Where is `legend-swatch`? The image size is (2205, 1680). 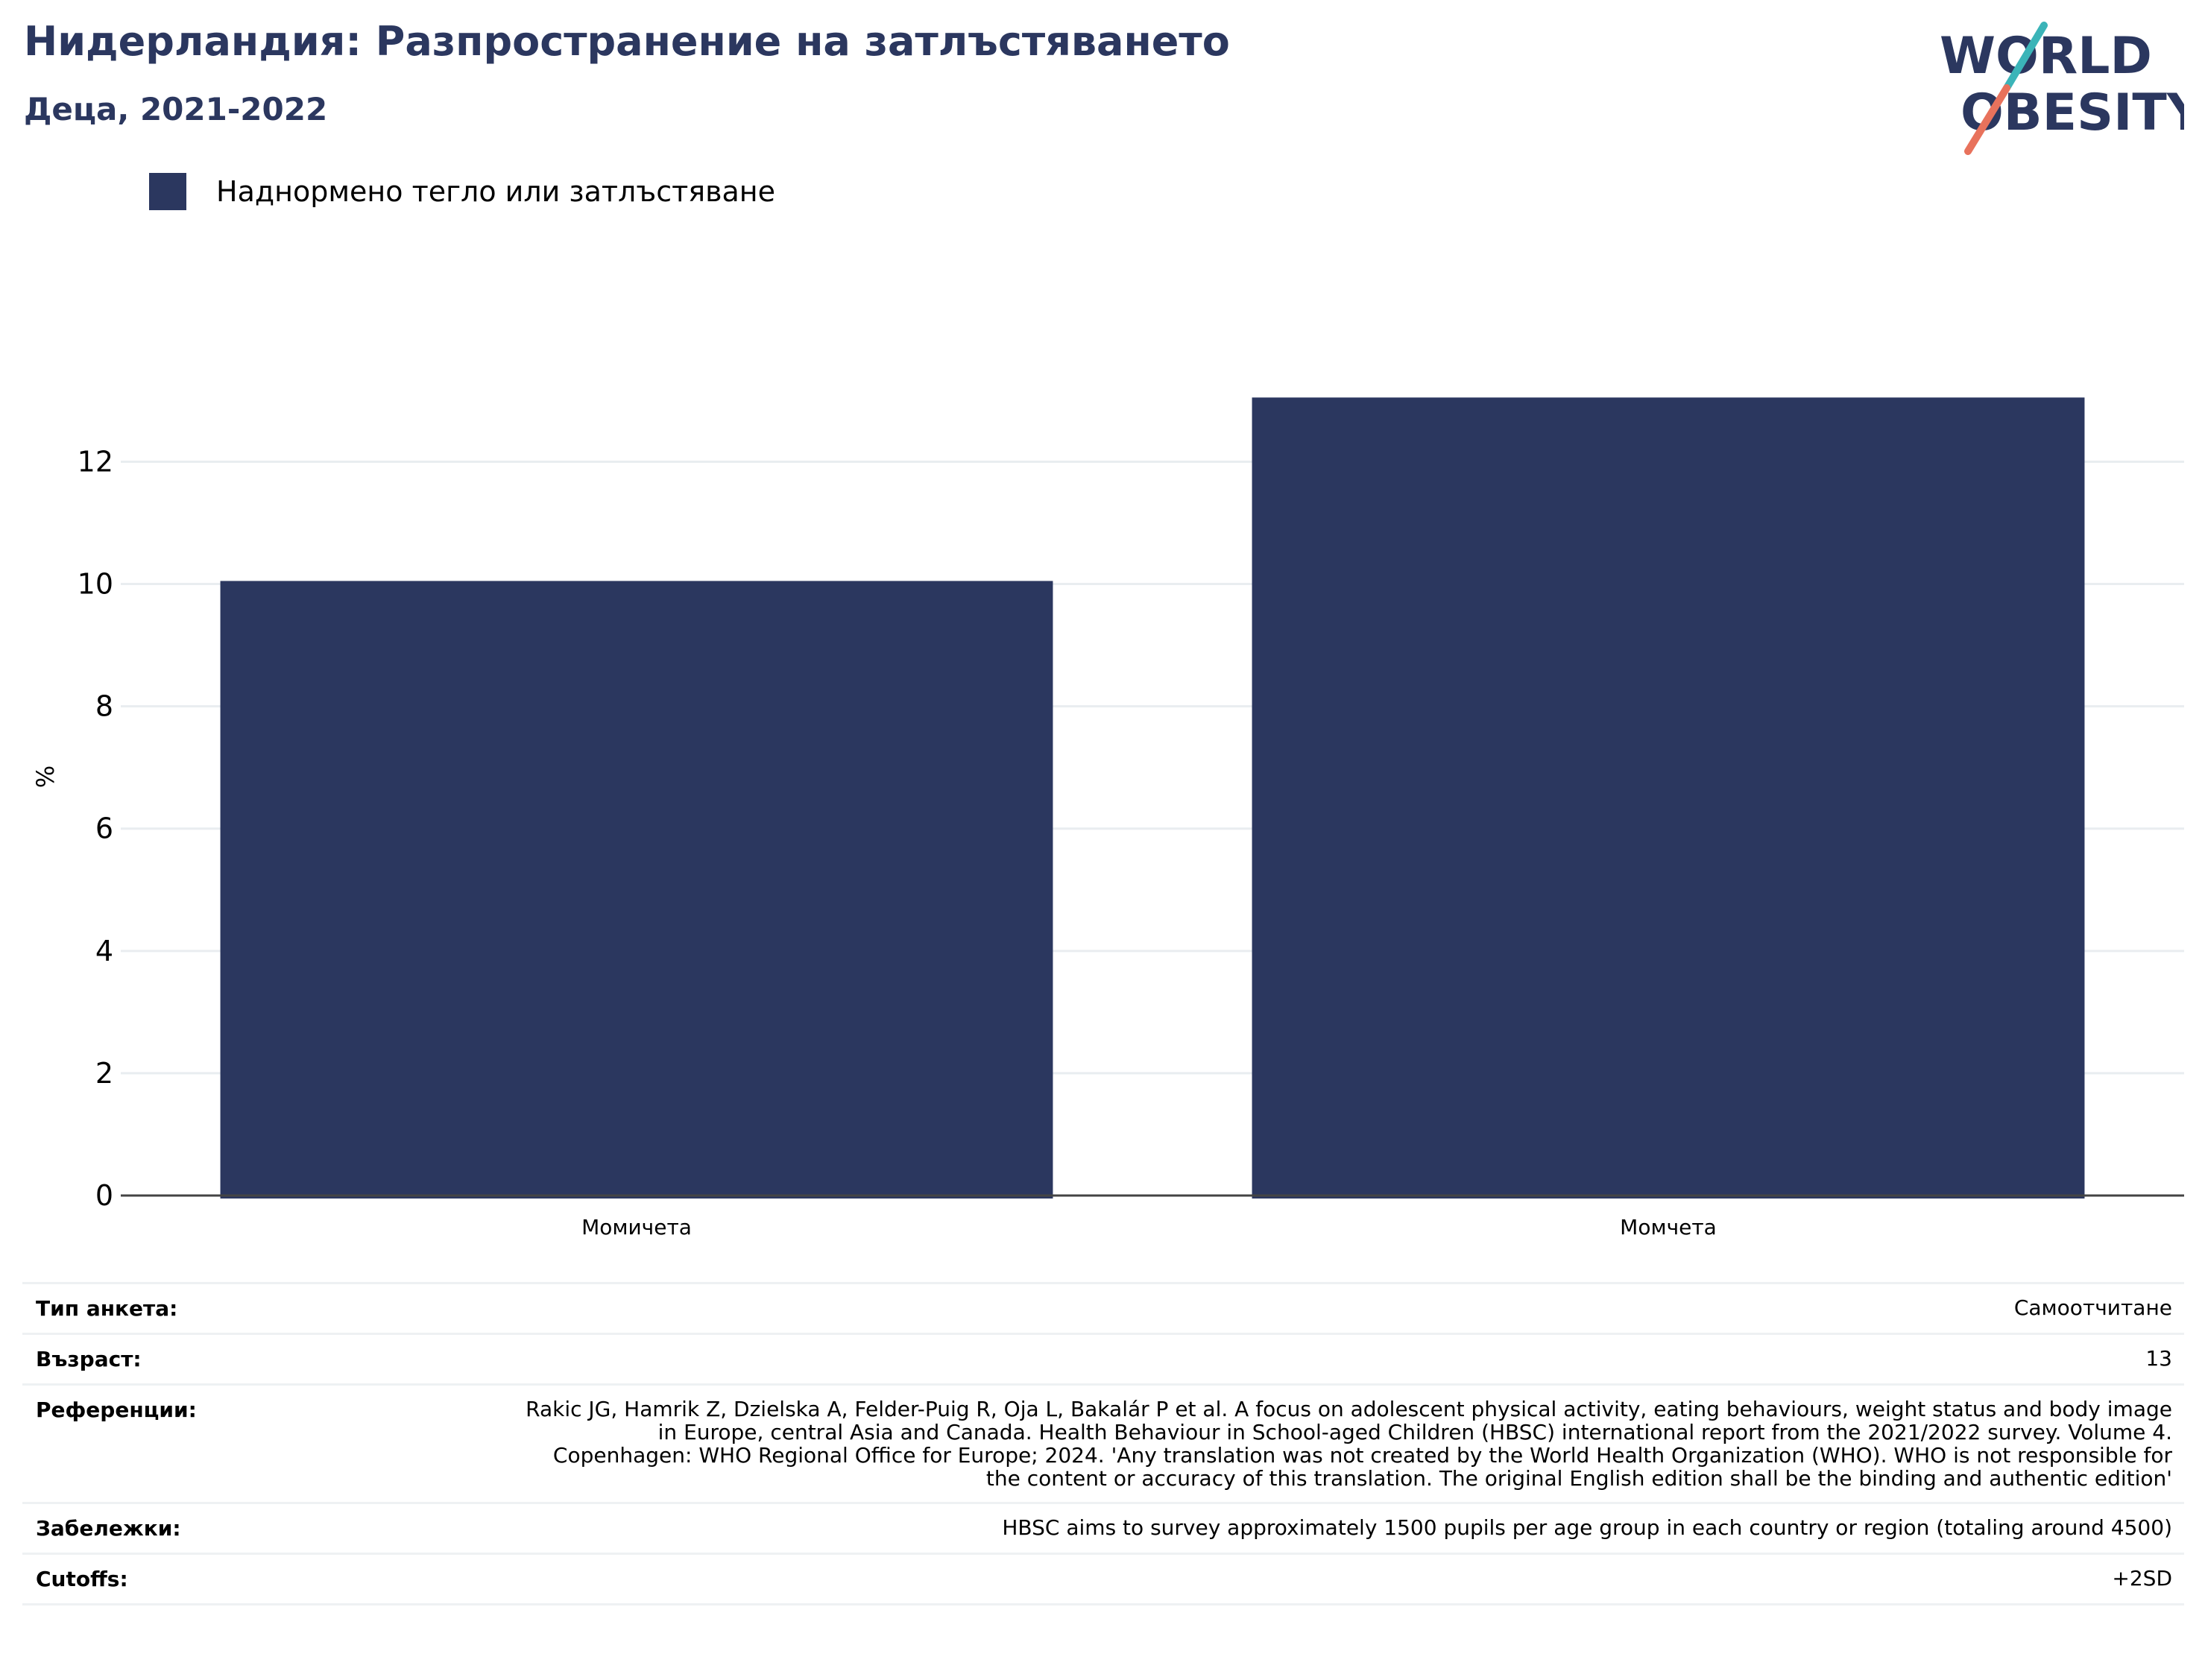
legend-swatch is located at coordinates (167, 191).